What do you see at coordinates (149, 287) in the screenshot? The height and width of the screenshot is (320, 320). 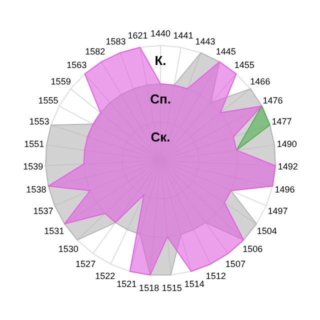 I see `spoke-label: 1518` at bounding box center [149, 287].